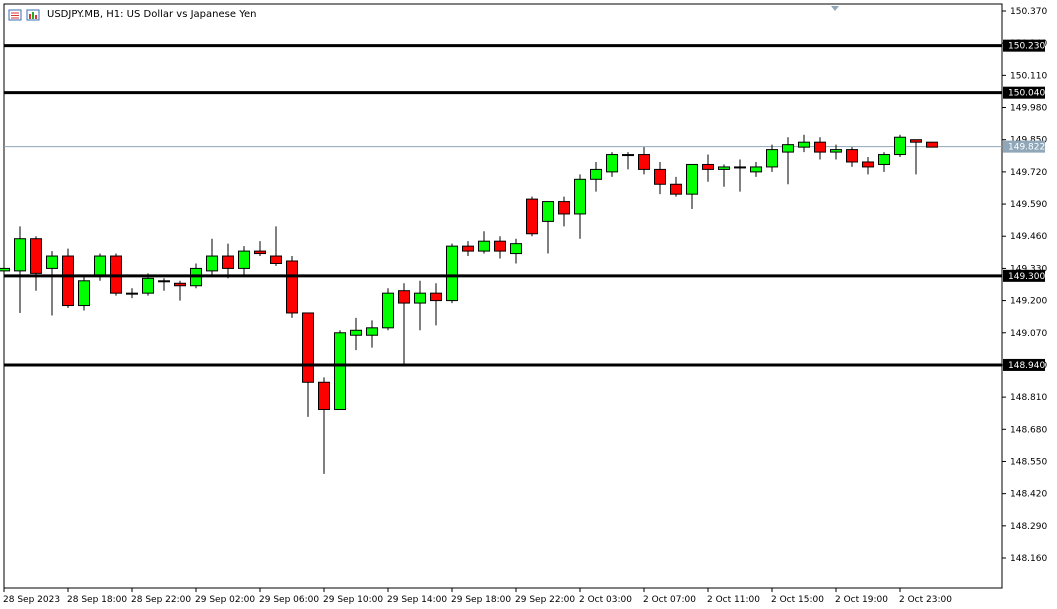 This screenshot has width=1057, height=609. Describe the element at coordinates (1028, 462) in the screenshot. I see `price-tick-label: 148.550` at that location.